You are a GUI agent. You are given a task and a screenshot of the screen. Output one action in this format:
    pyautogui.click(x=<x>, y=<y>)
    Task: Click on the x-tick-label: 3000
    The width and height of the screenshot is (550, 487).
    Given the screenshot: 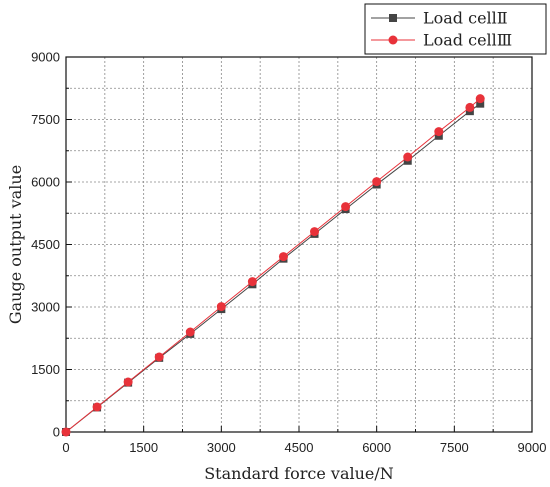 What is the action you would take?
    pyautogui.click(x=221, y=447)
    